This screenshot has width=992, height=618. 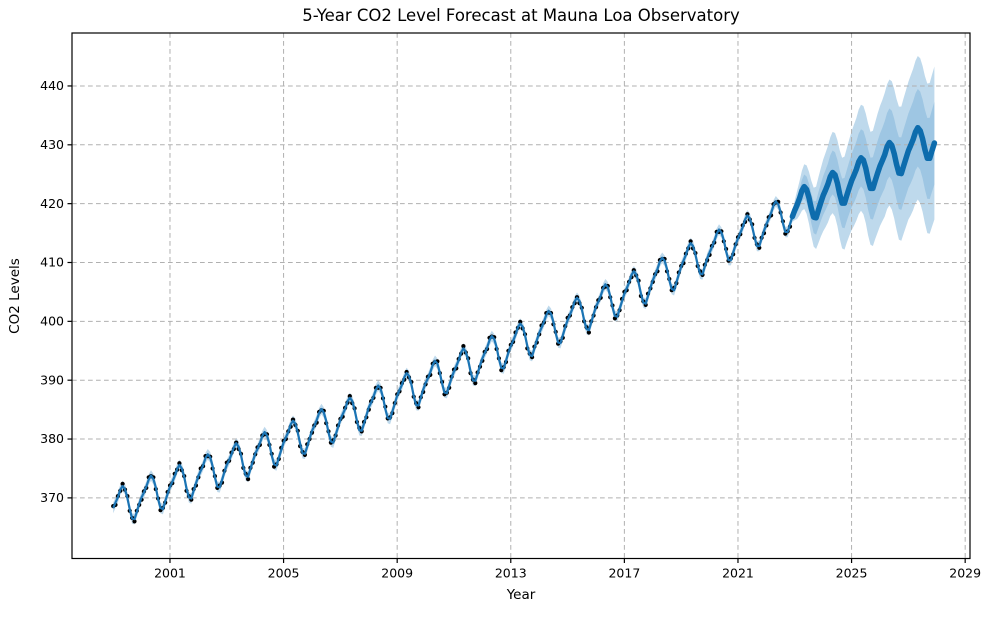 What do you see at coordinates (52, 85) in the screenshot?
I see `y-tick-label: 440` at bounding box center [52, 85].